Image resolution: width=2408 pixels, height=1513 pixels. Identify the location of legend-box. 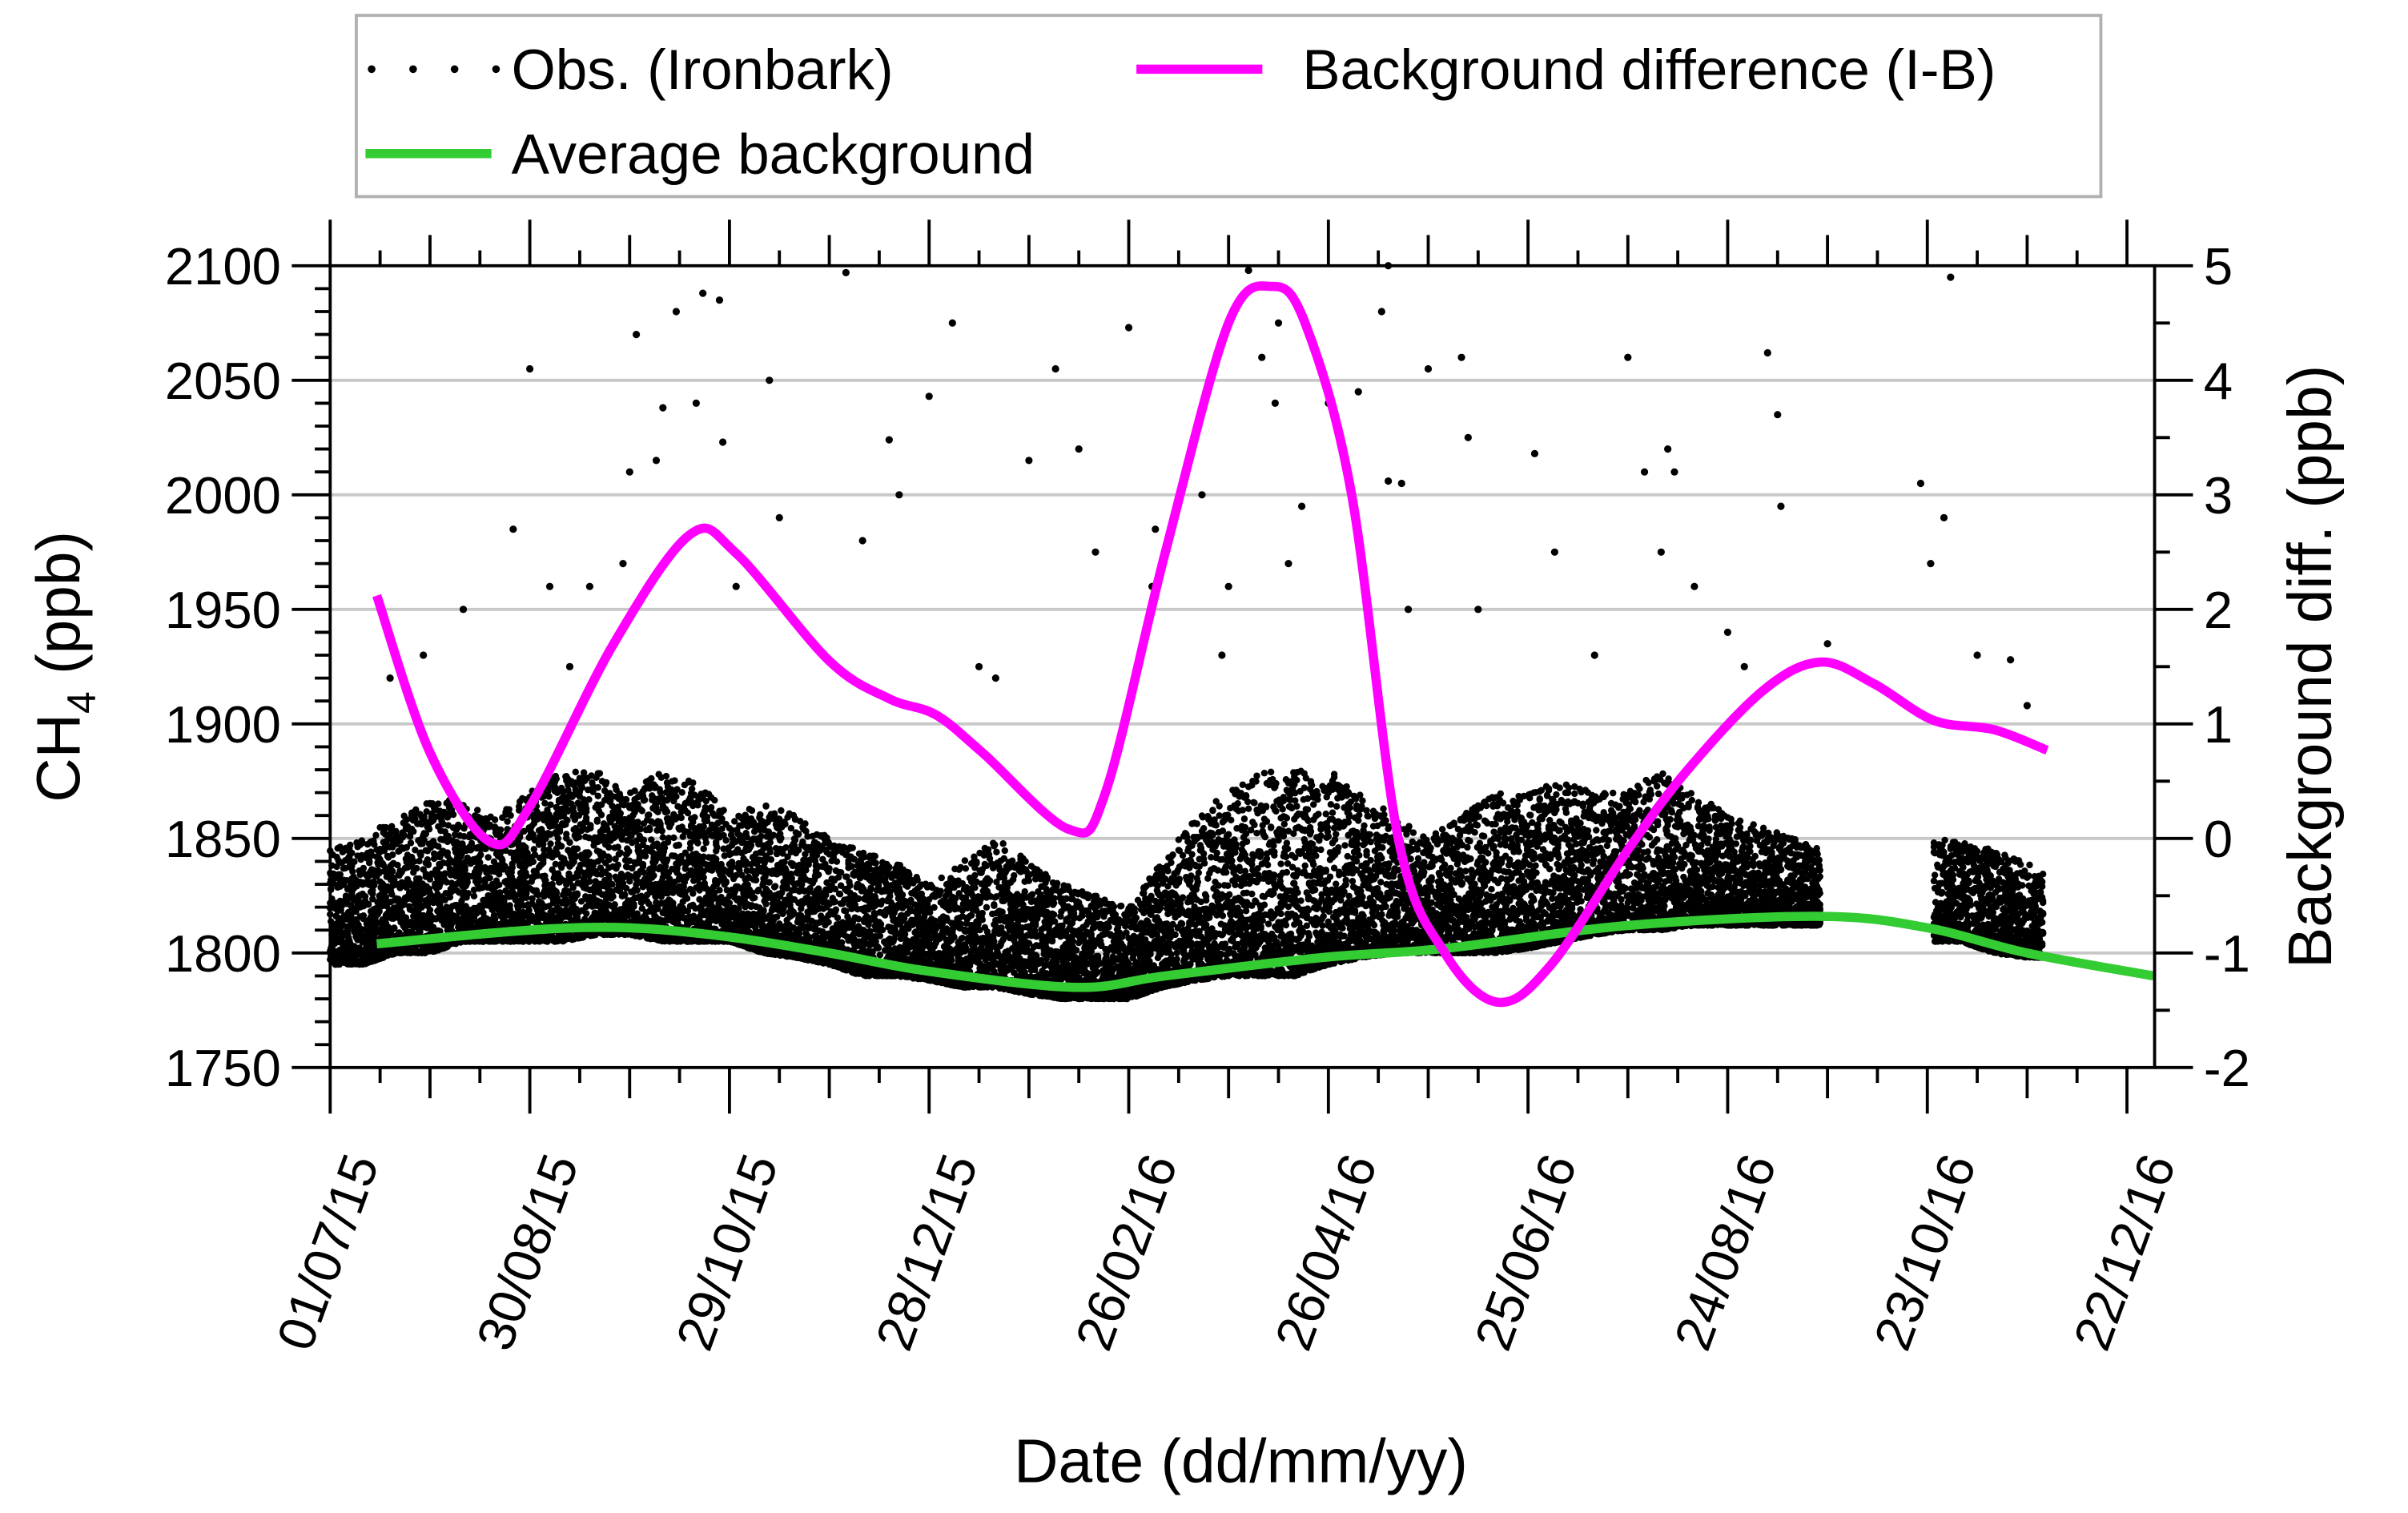
(1228, 107).